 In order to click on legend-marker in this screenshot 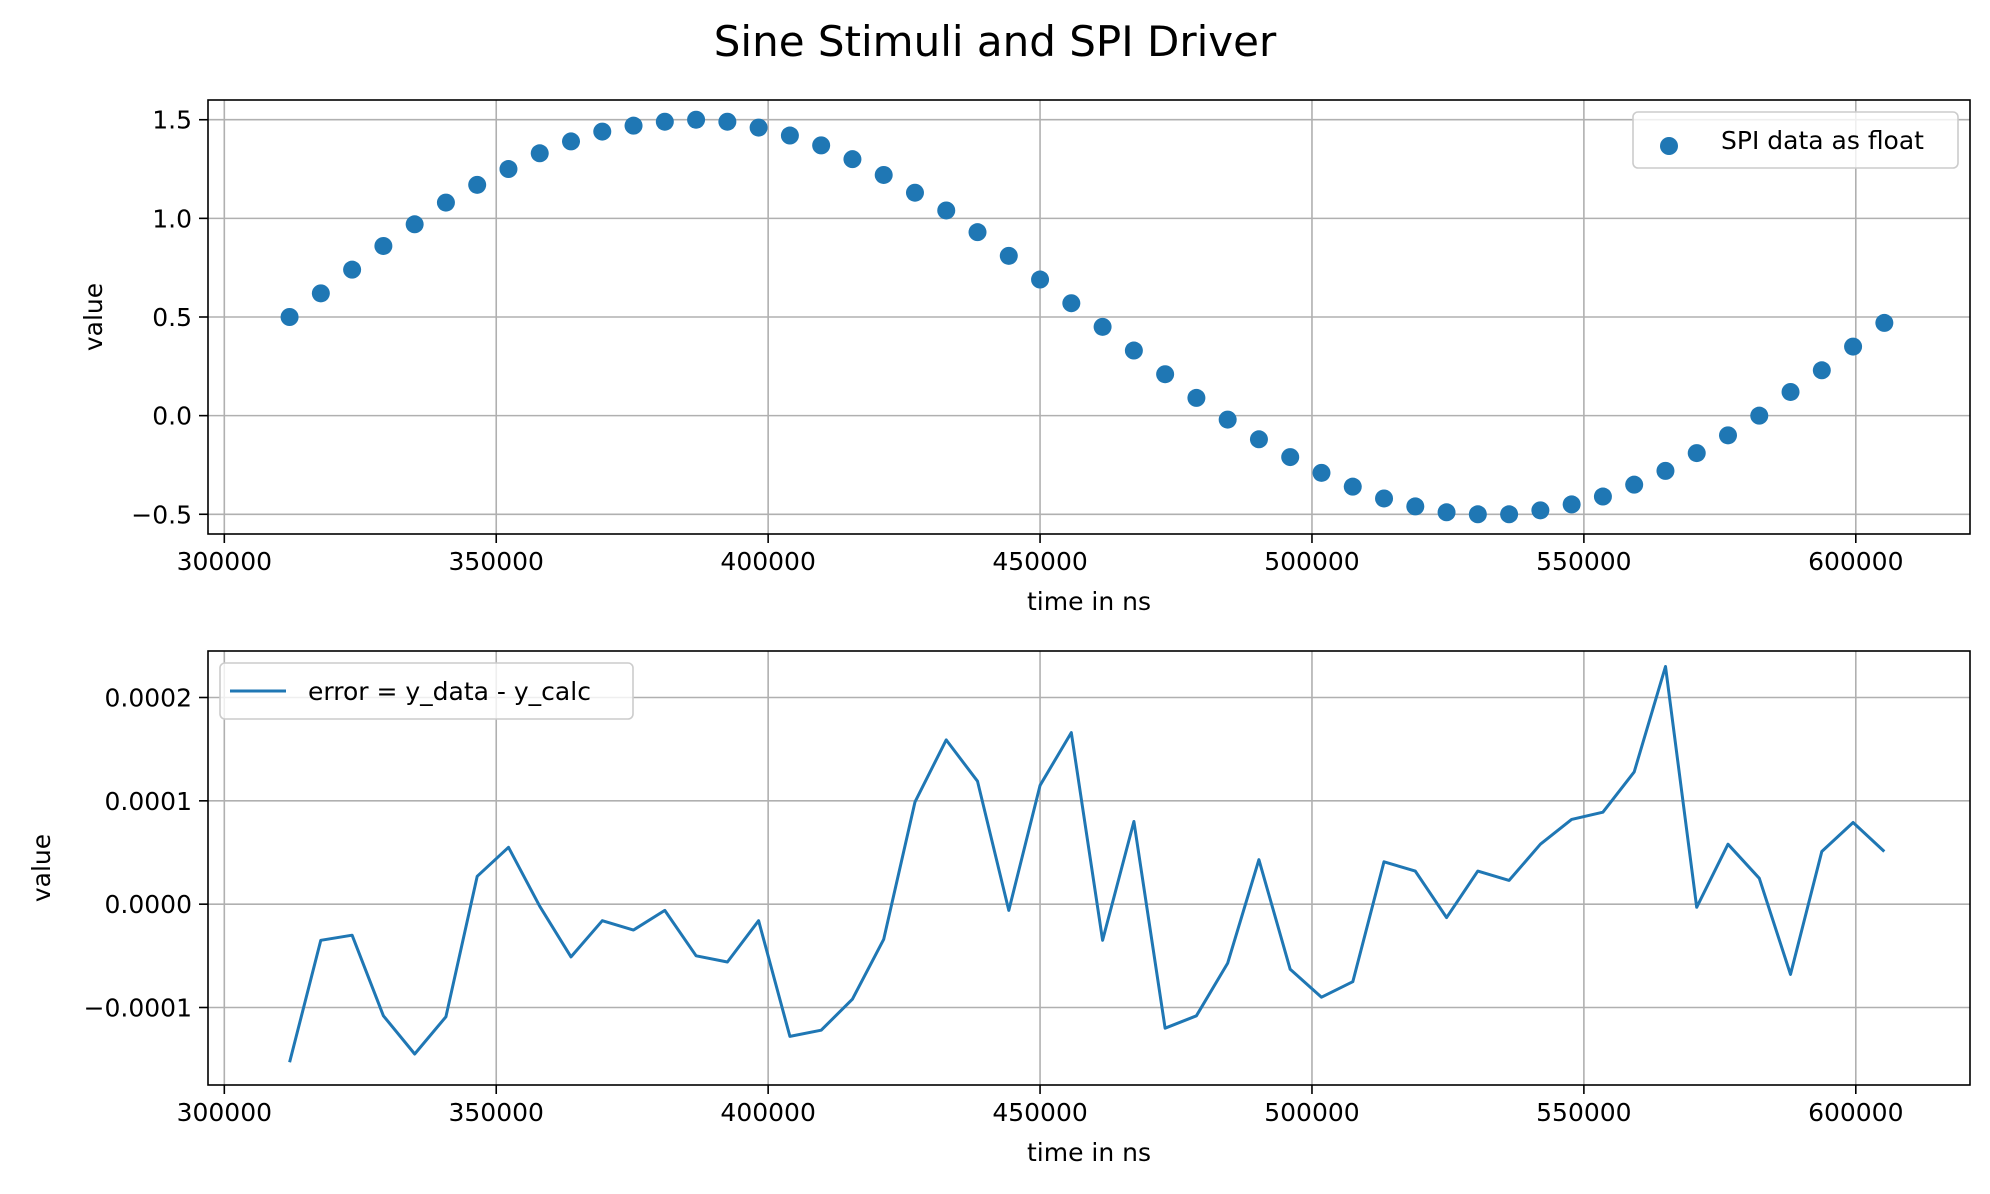, I will do `click(1669, 146)`.